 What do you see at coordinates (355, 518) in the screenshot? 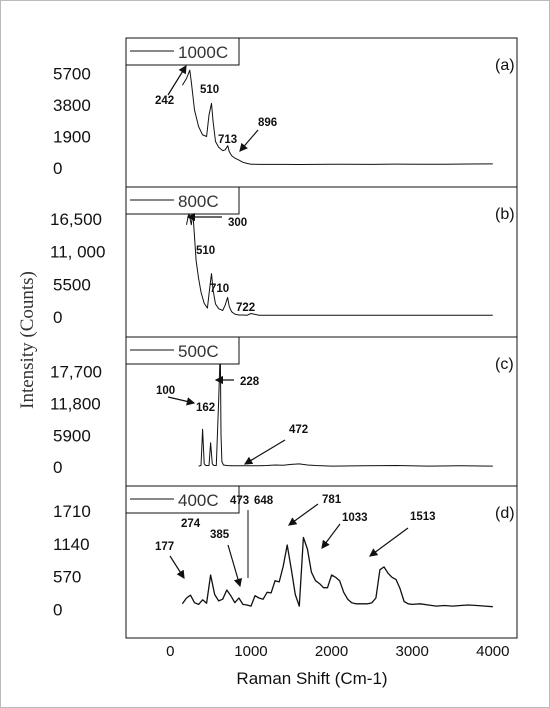
I see `peak-annotation: 1033` at bounding box center [355, 518].